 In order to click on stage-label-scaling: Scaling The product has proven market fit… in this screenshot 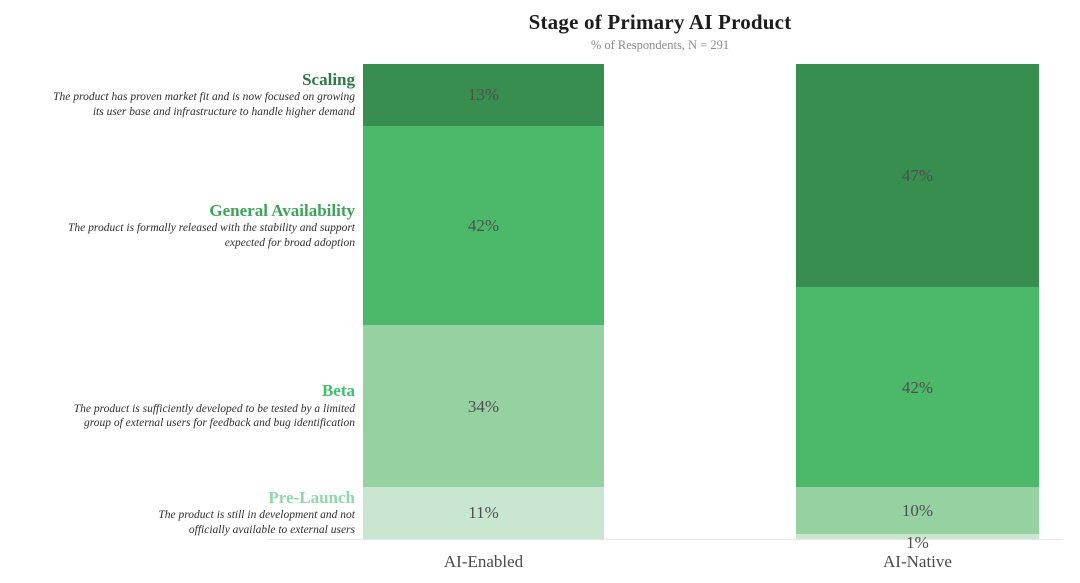, I will do `click(181, 95)`.